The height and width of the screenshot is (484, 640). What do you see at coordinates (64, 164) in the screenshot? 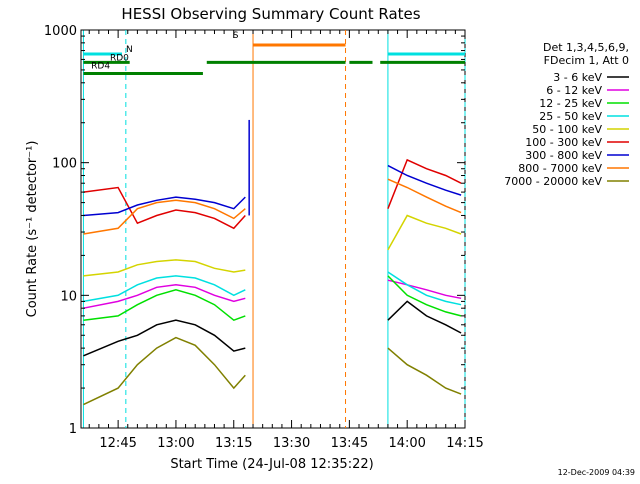
I see `y-tick-label: 100` at bounding box center [64, 164].